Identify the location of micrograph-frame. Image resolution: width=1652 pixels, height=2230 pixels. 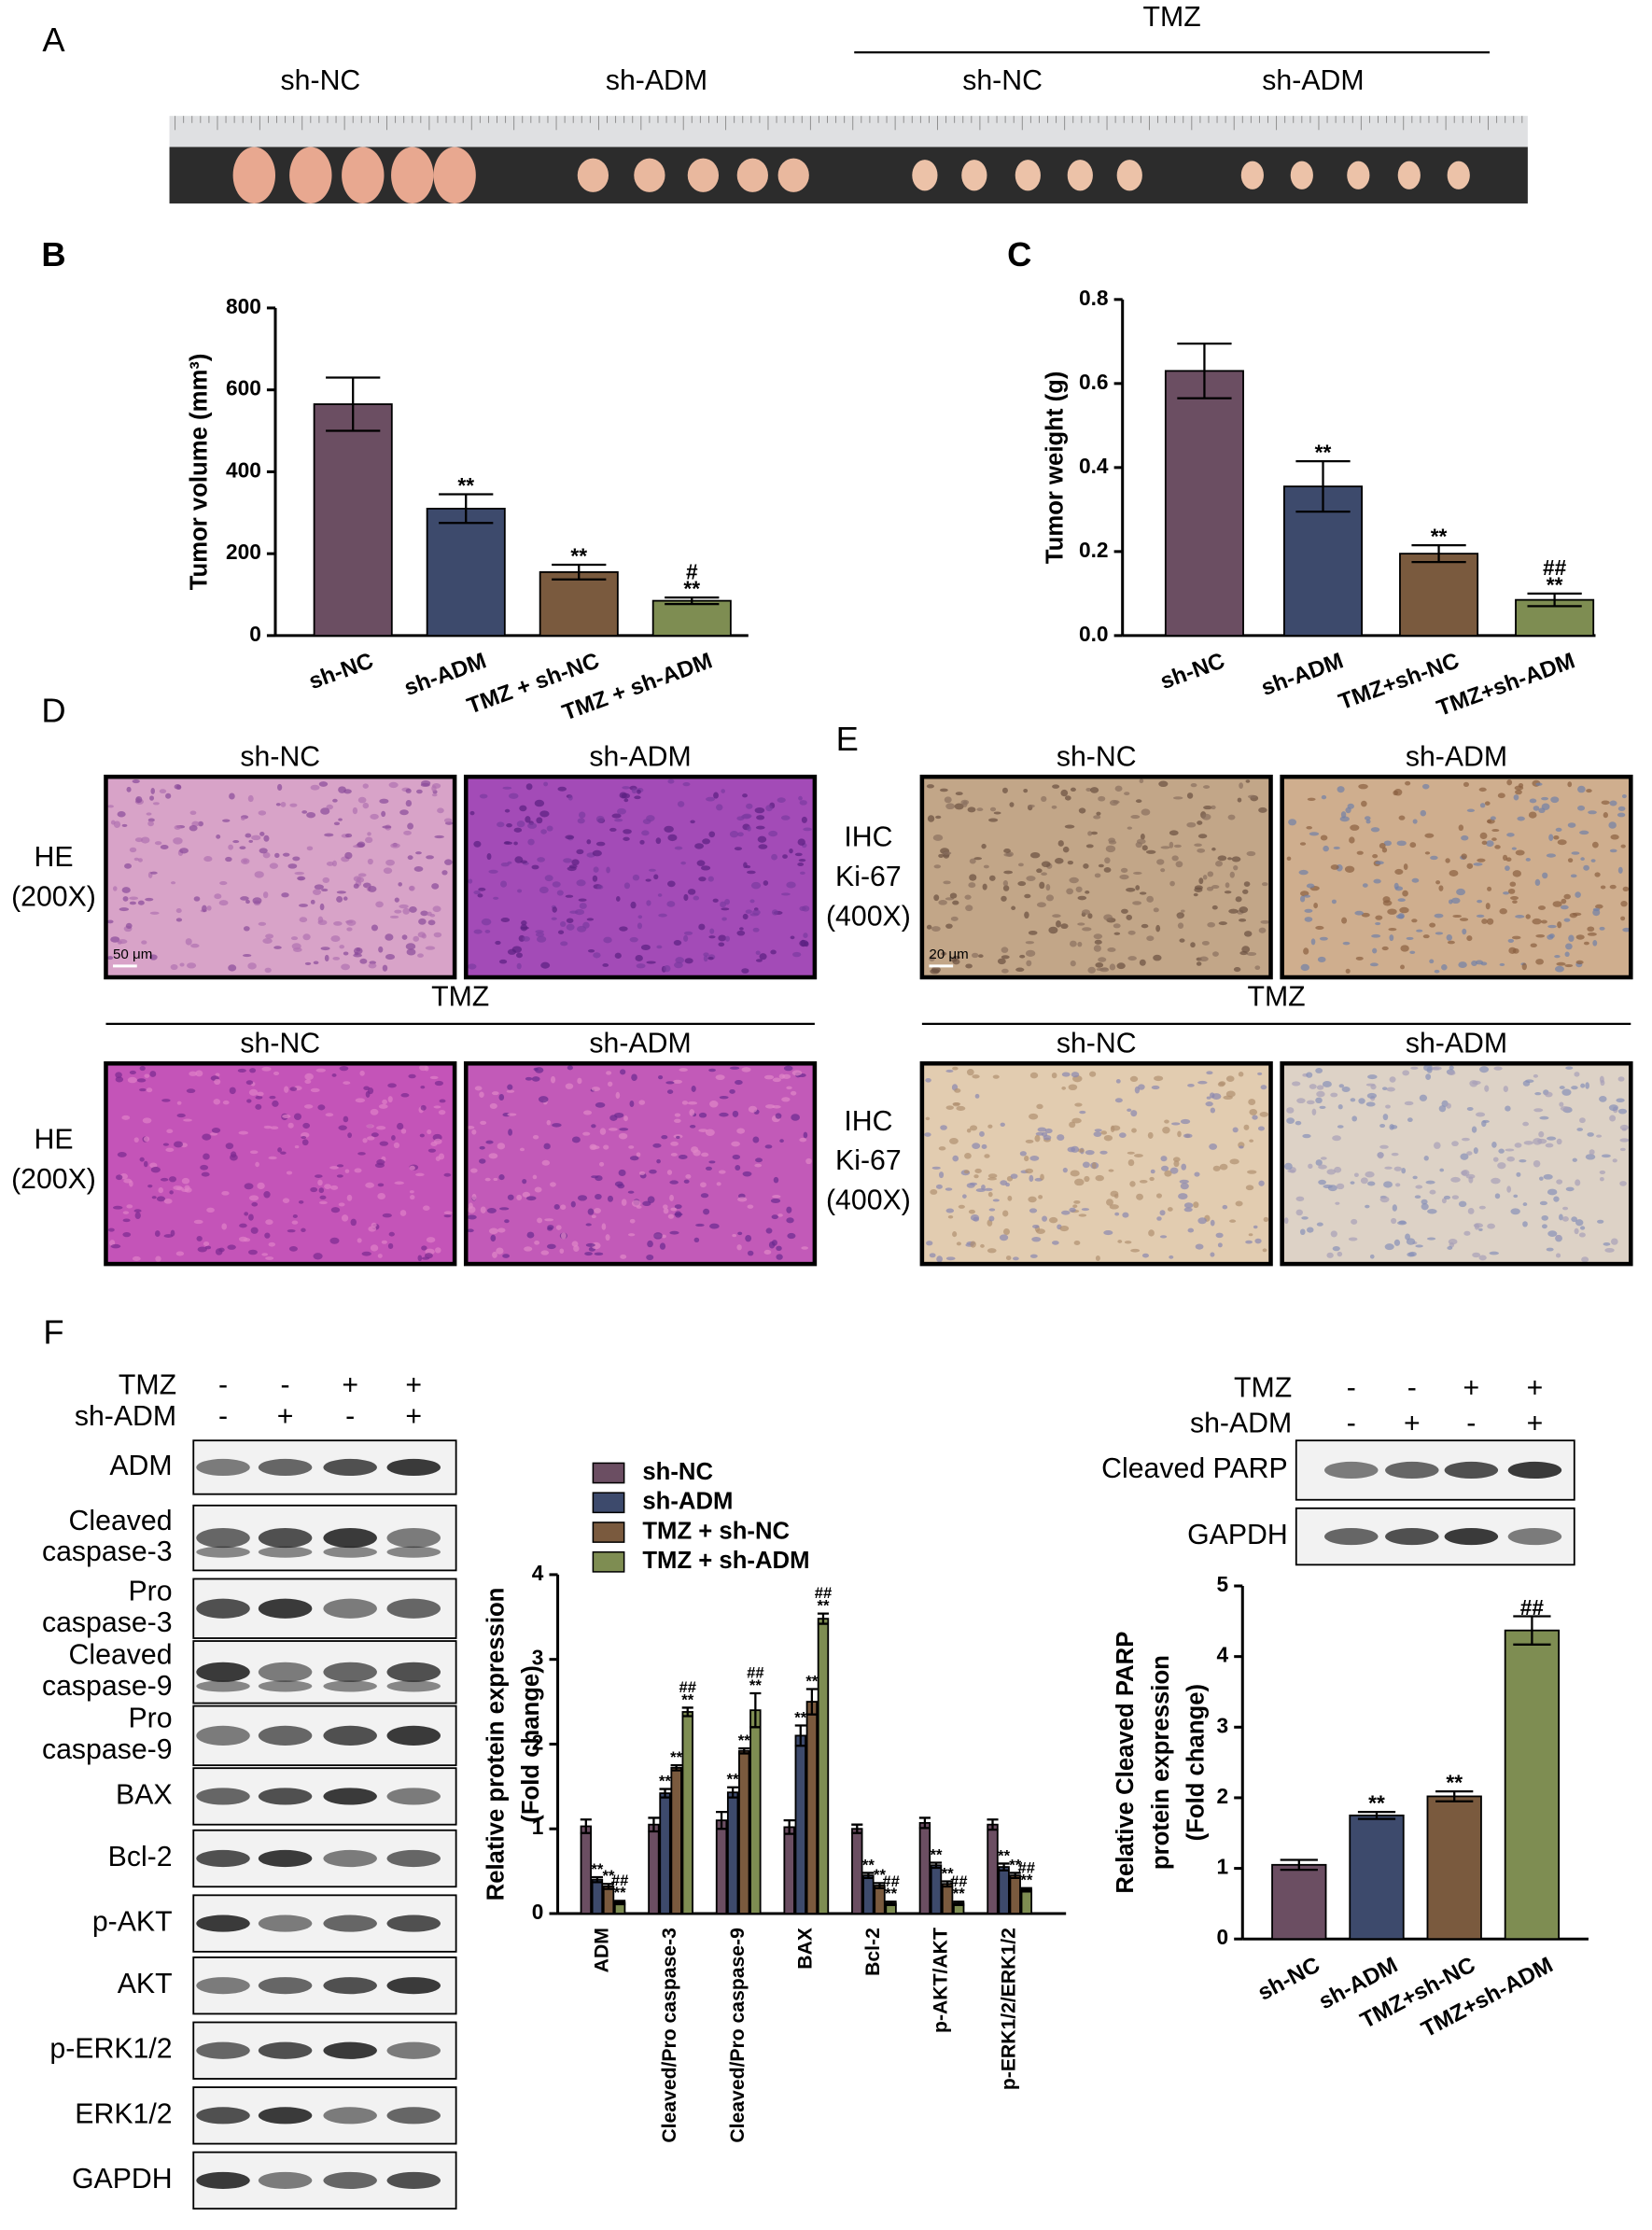
(1456, 877).